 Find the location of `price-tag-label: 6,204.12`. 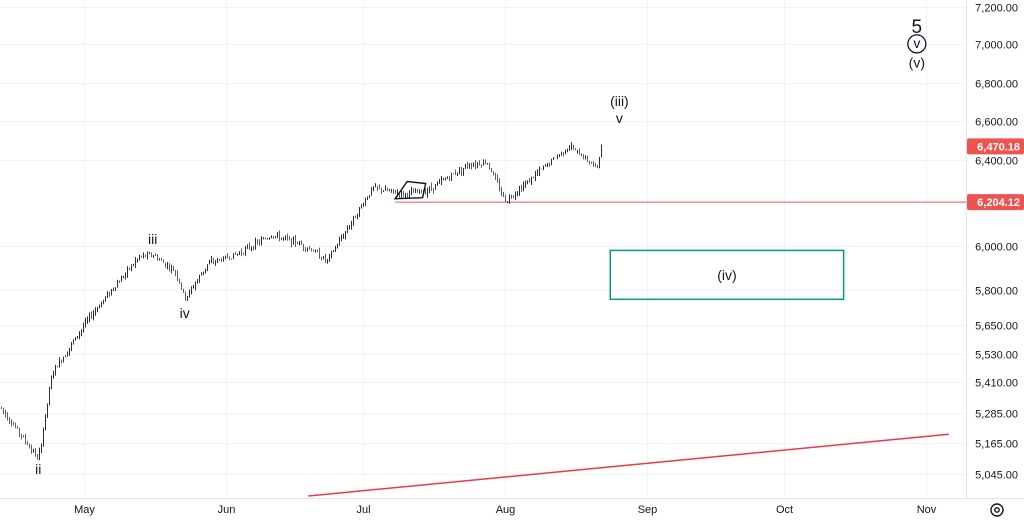

price-tag-label: 6,204.12 is located at coordinates (998, 203).